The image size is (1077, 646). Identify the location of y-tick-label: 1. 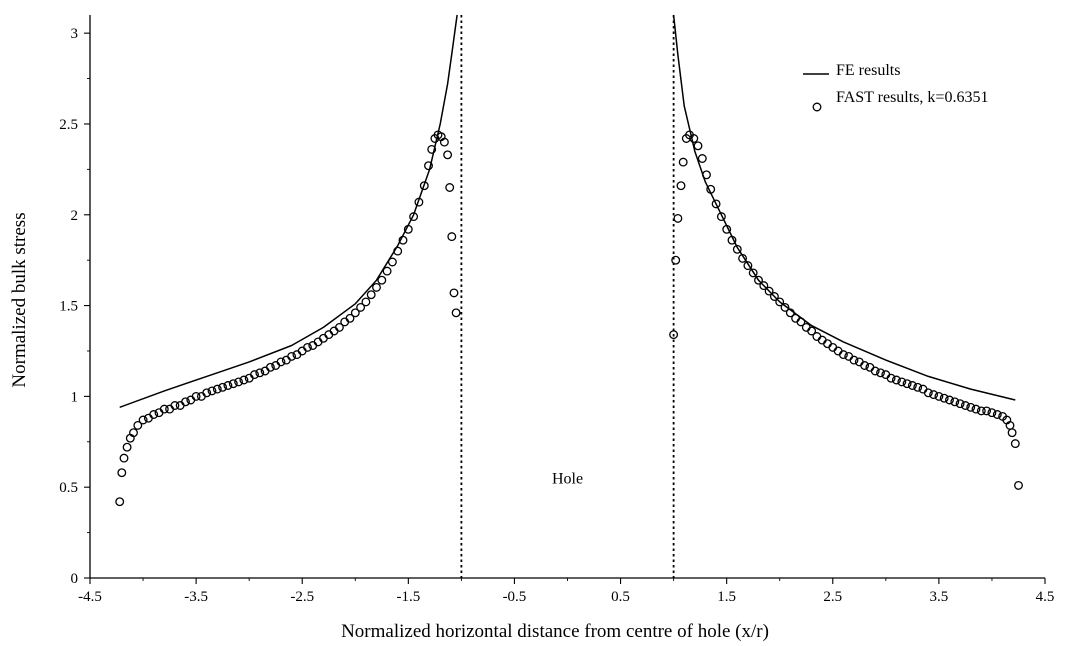
(75, 397).